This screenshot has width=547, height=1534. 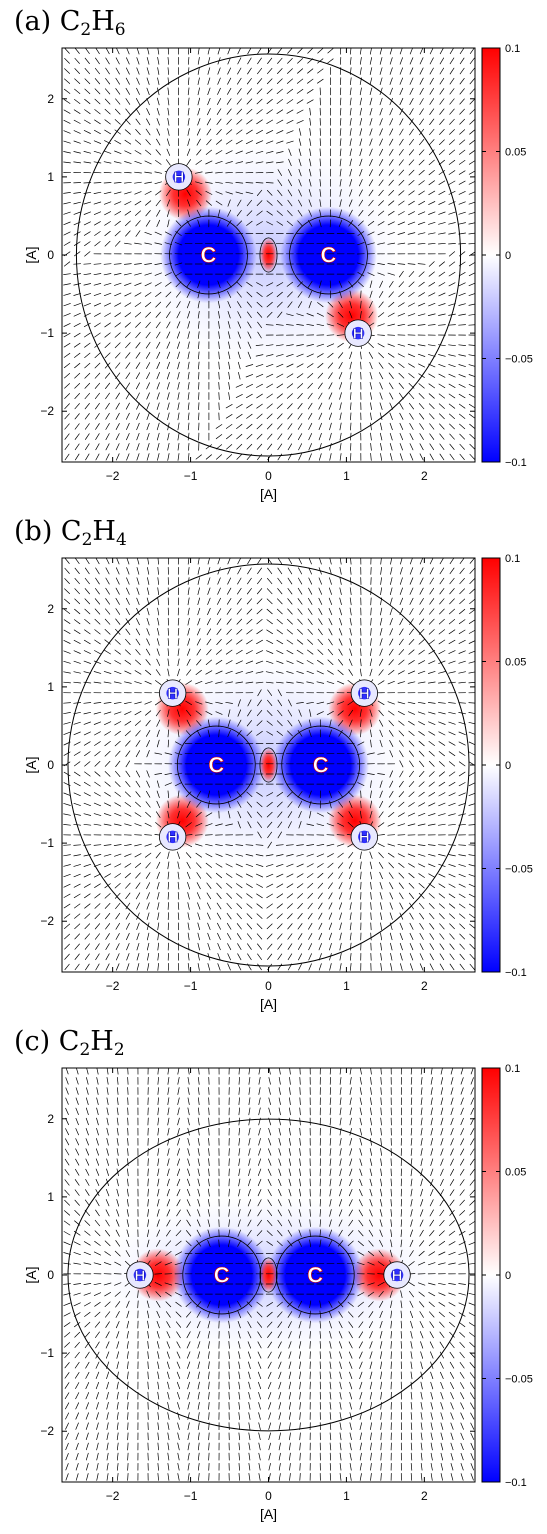 I want to click on panel-title-sub-h: 4, so click(x=121, y=540).